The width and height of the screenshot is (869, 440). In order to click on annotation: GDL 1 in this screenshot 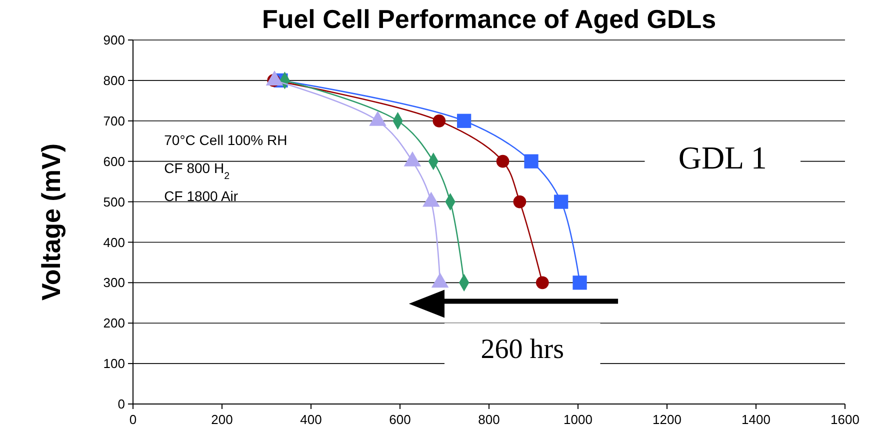, I will do `click(722, 157)`.